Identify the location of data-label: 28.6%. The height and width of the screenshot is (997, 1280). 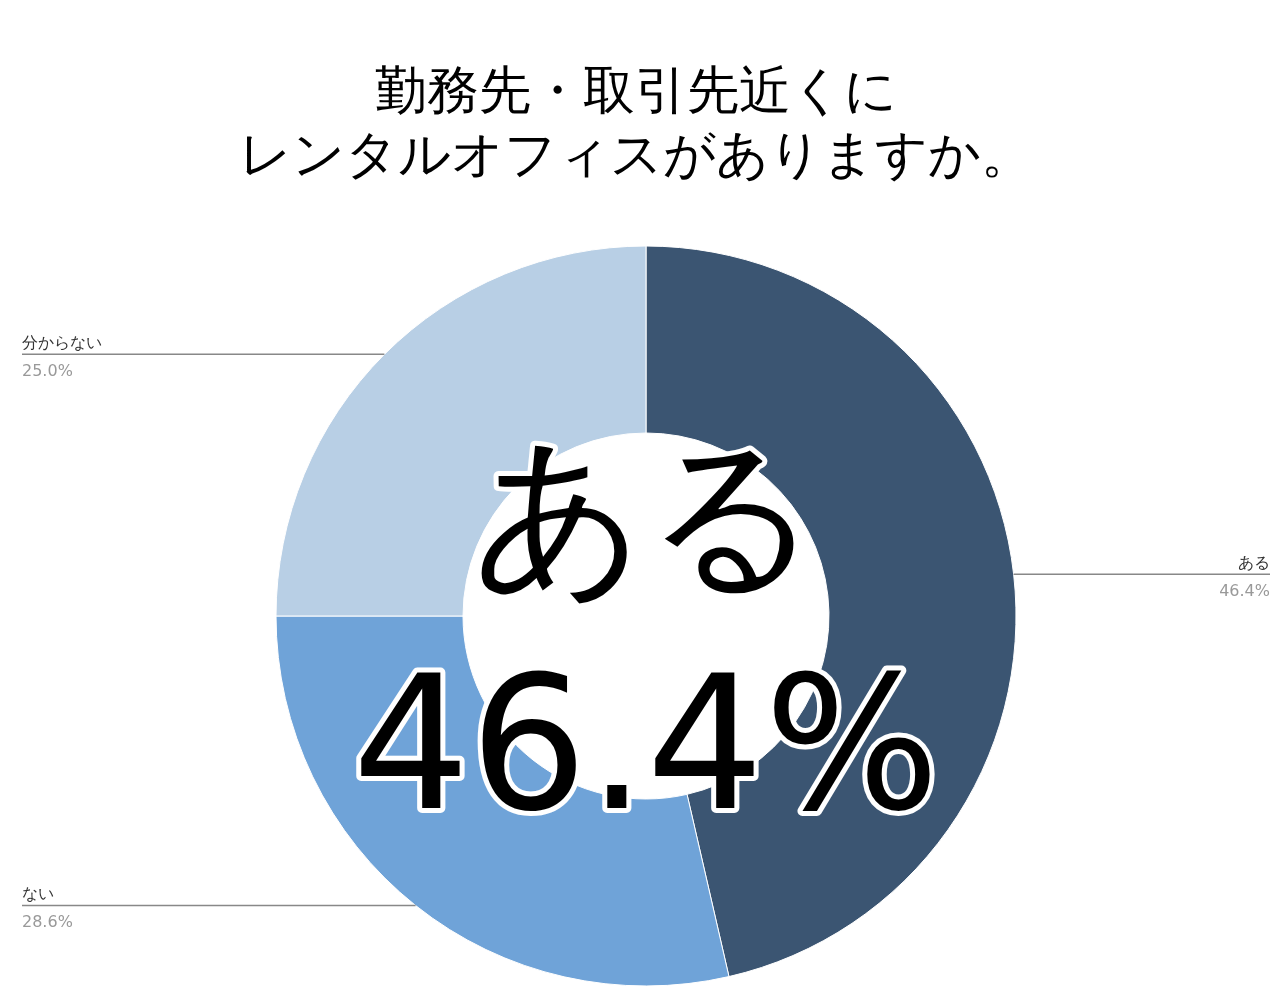
(47, 922).